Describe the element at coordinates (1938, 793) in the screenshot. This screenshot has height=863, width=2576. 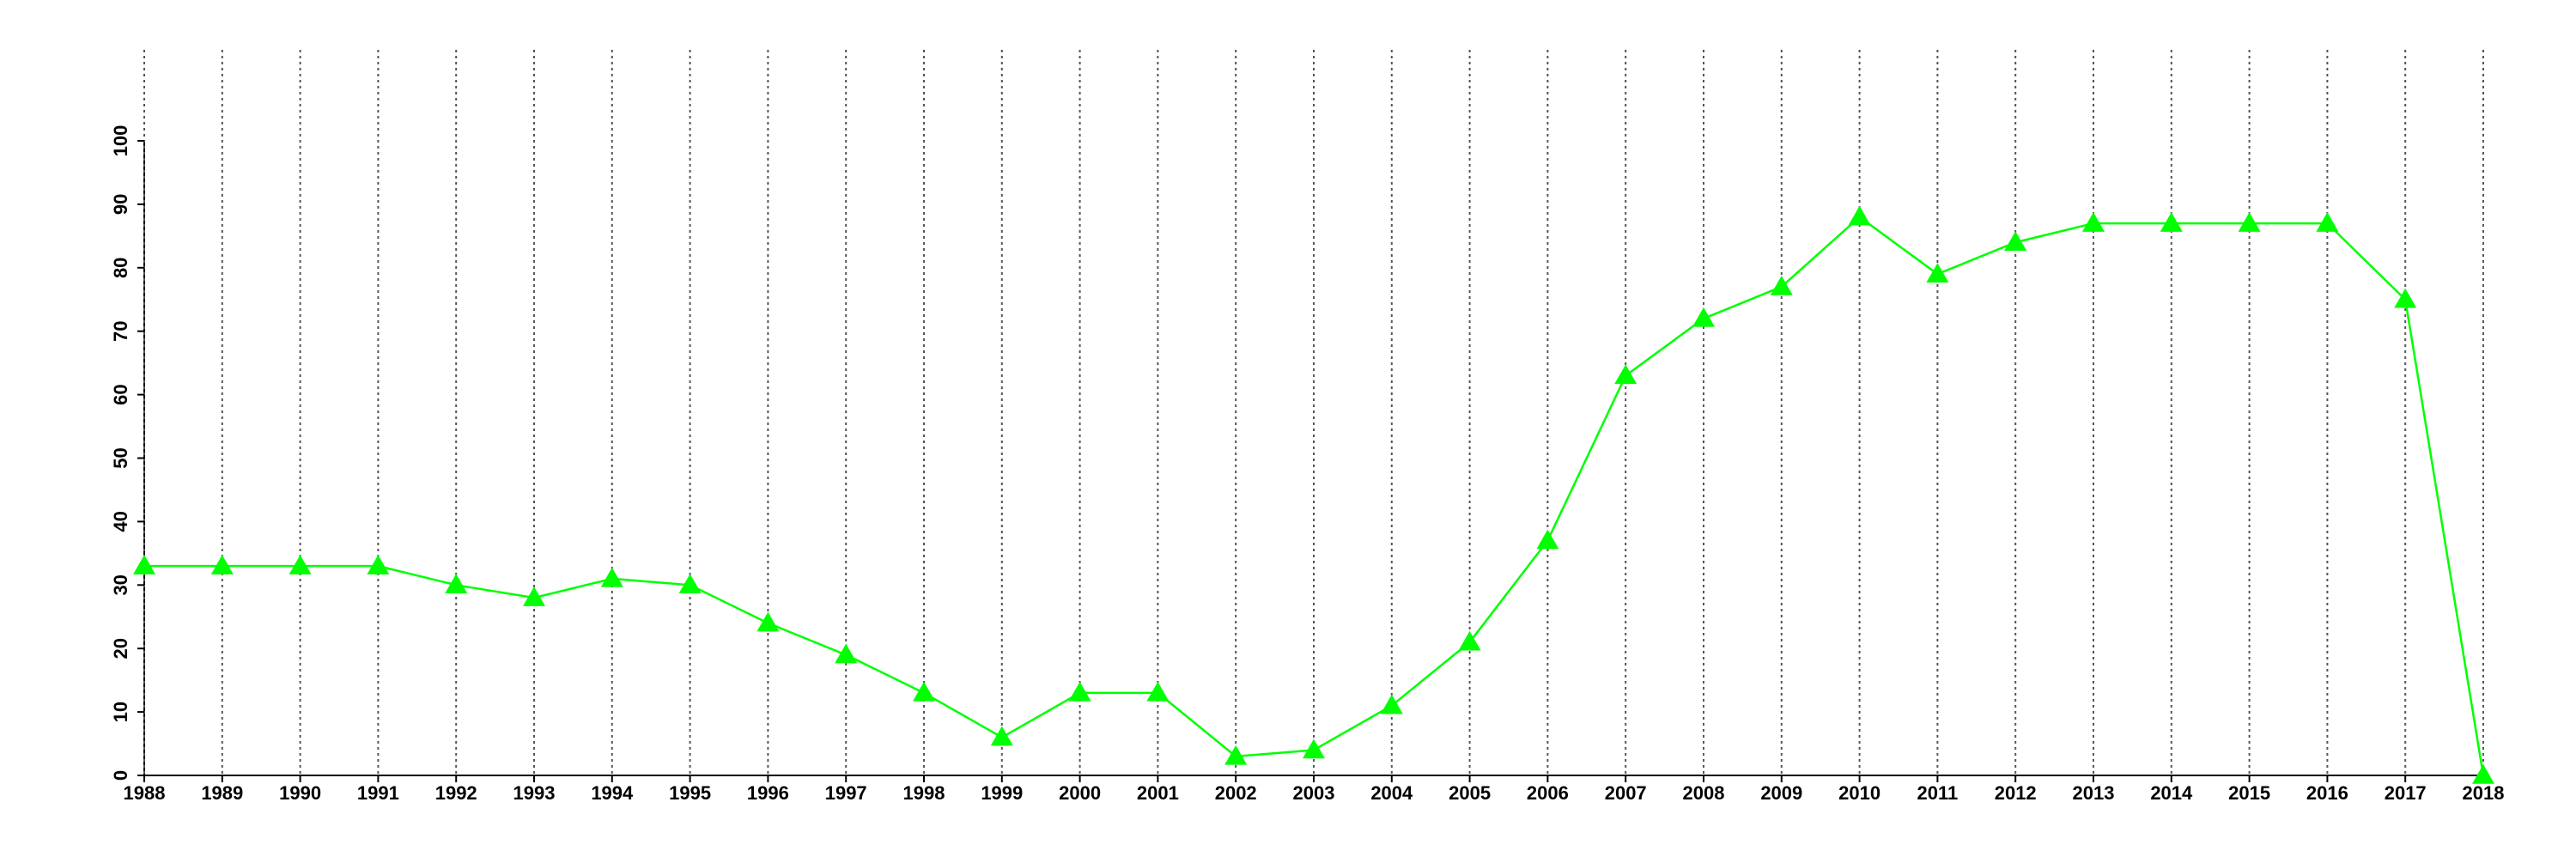
I see `x-tick-label: 2011` at that location.